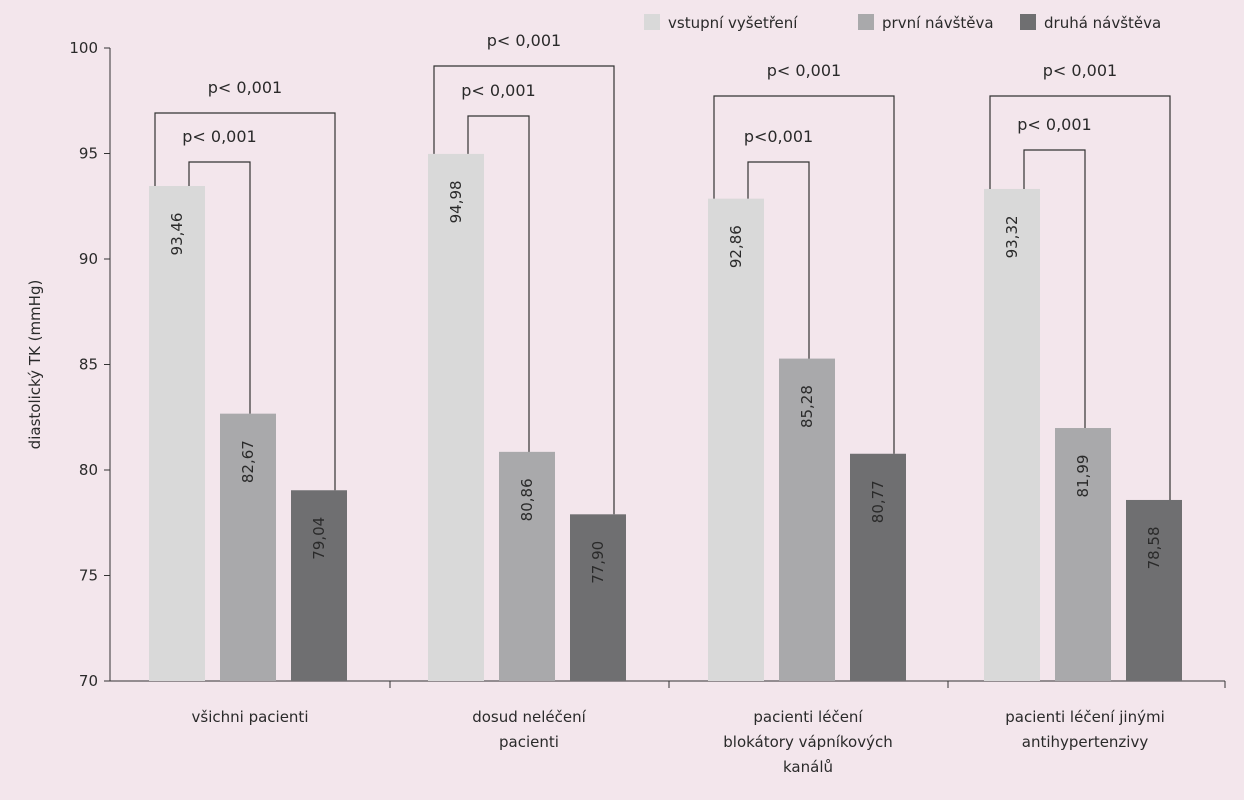  Describe the element at coordinates (529, 729) in the screenshot. I see `x-category-label: dosud neléčení pacienti` at that location.